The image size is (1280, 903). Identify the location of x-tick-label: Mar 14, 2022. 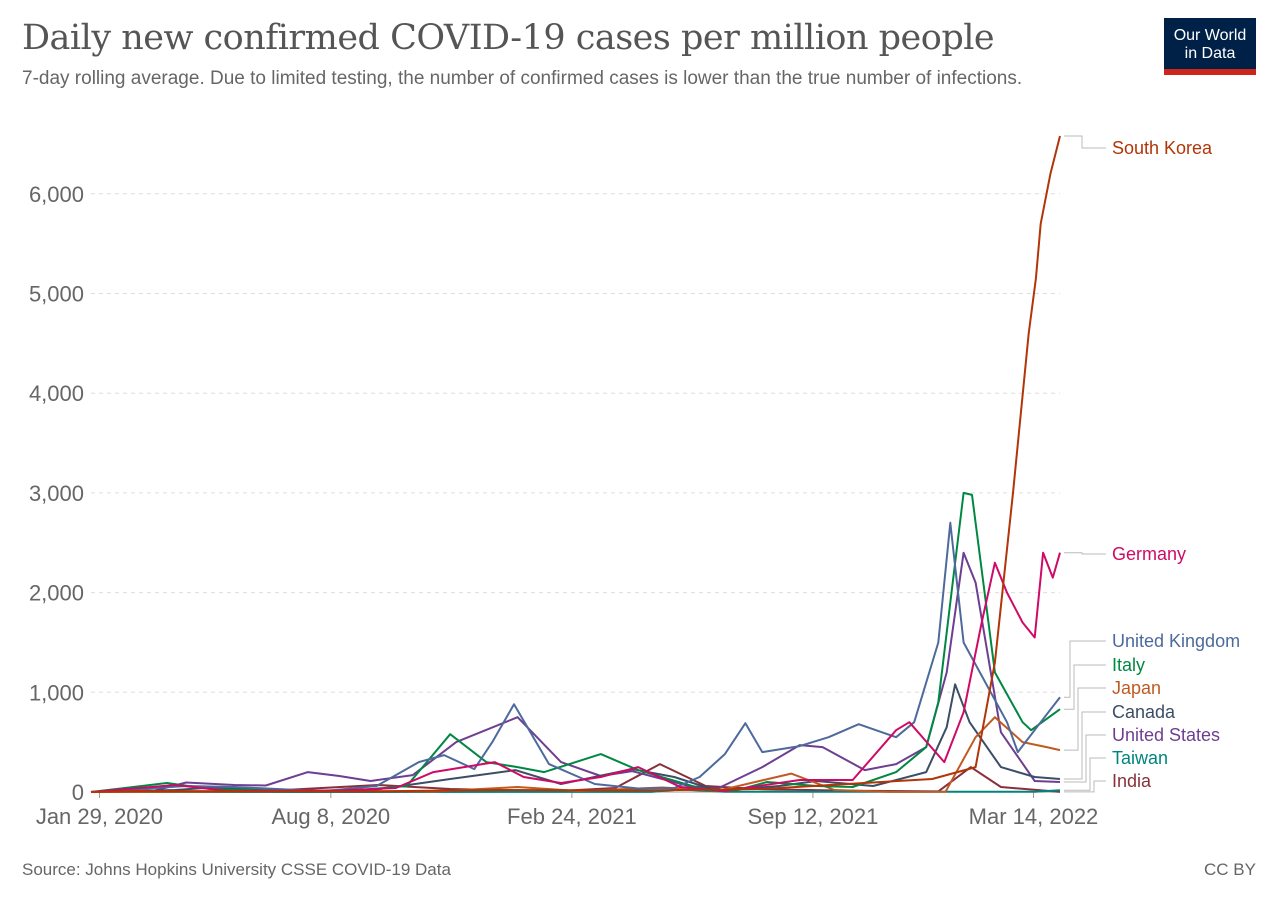
(1034, 816).